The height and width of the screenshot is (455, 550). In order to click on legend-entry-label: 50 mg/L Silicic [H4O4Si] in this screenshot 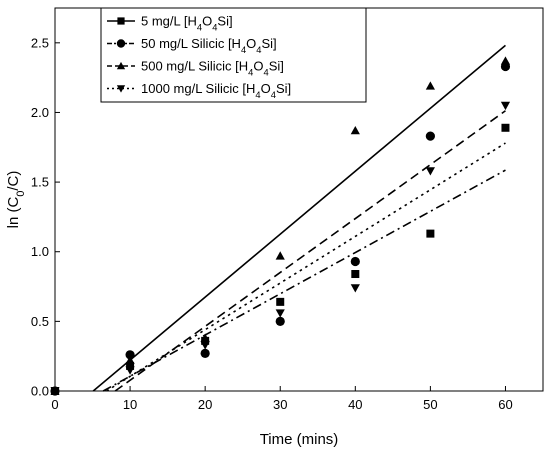, I will do `click(209, 45)`.